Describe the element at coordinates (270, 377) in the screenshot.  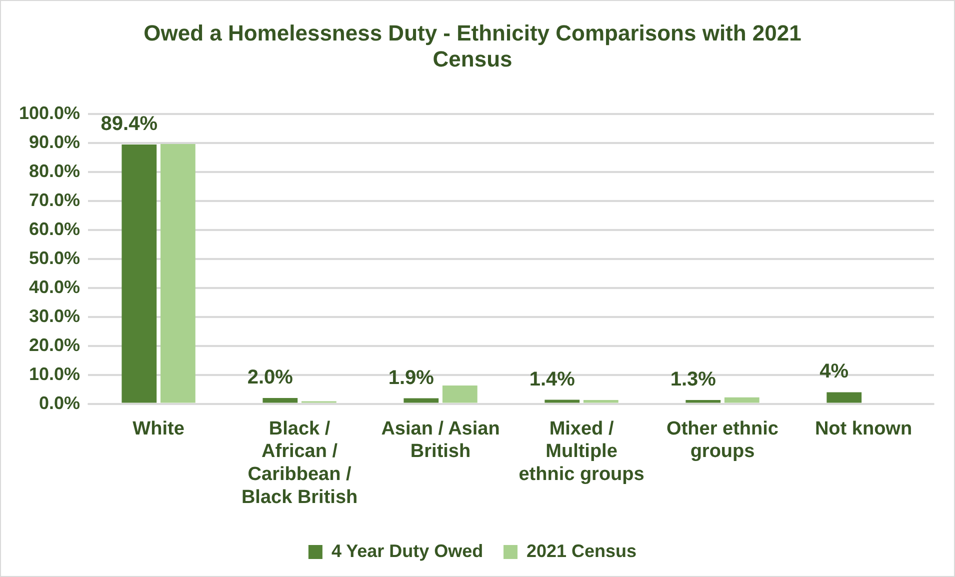
I see `data-label: 2.0%` at that location.